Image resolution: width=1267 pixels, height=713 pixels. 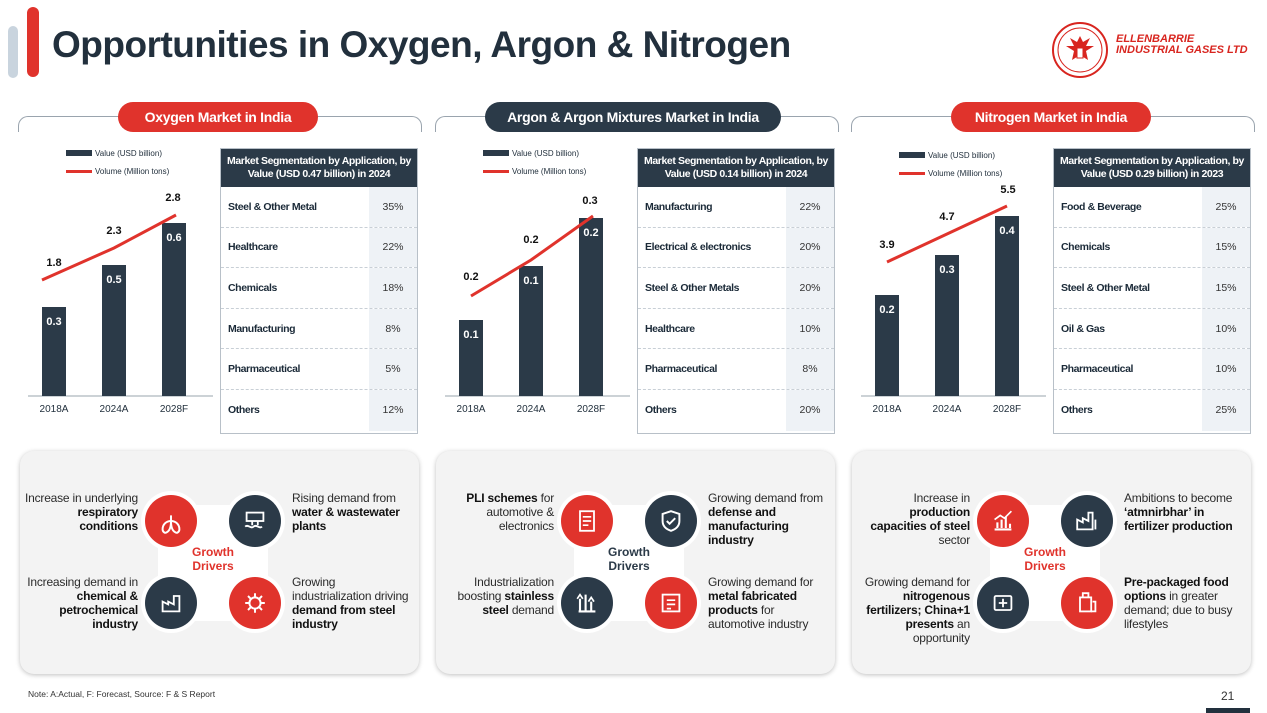 What do you see at coordinates (13, 52) in the screenshot?
I see `accent-bar-light` at bounding box center [13, 52].